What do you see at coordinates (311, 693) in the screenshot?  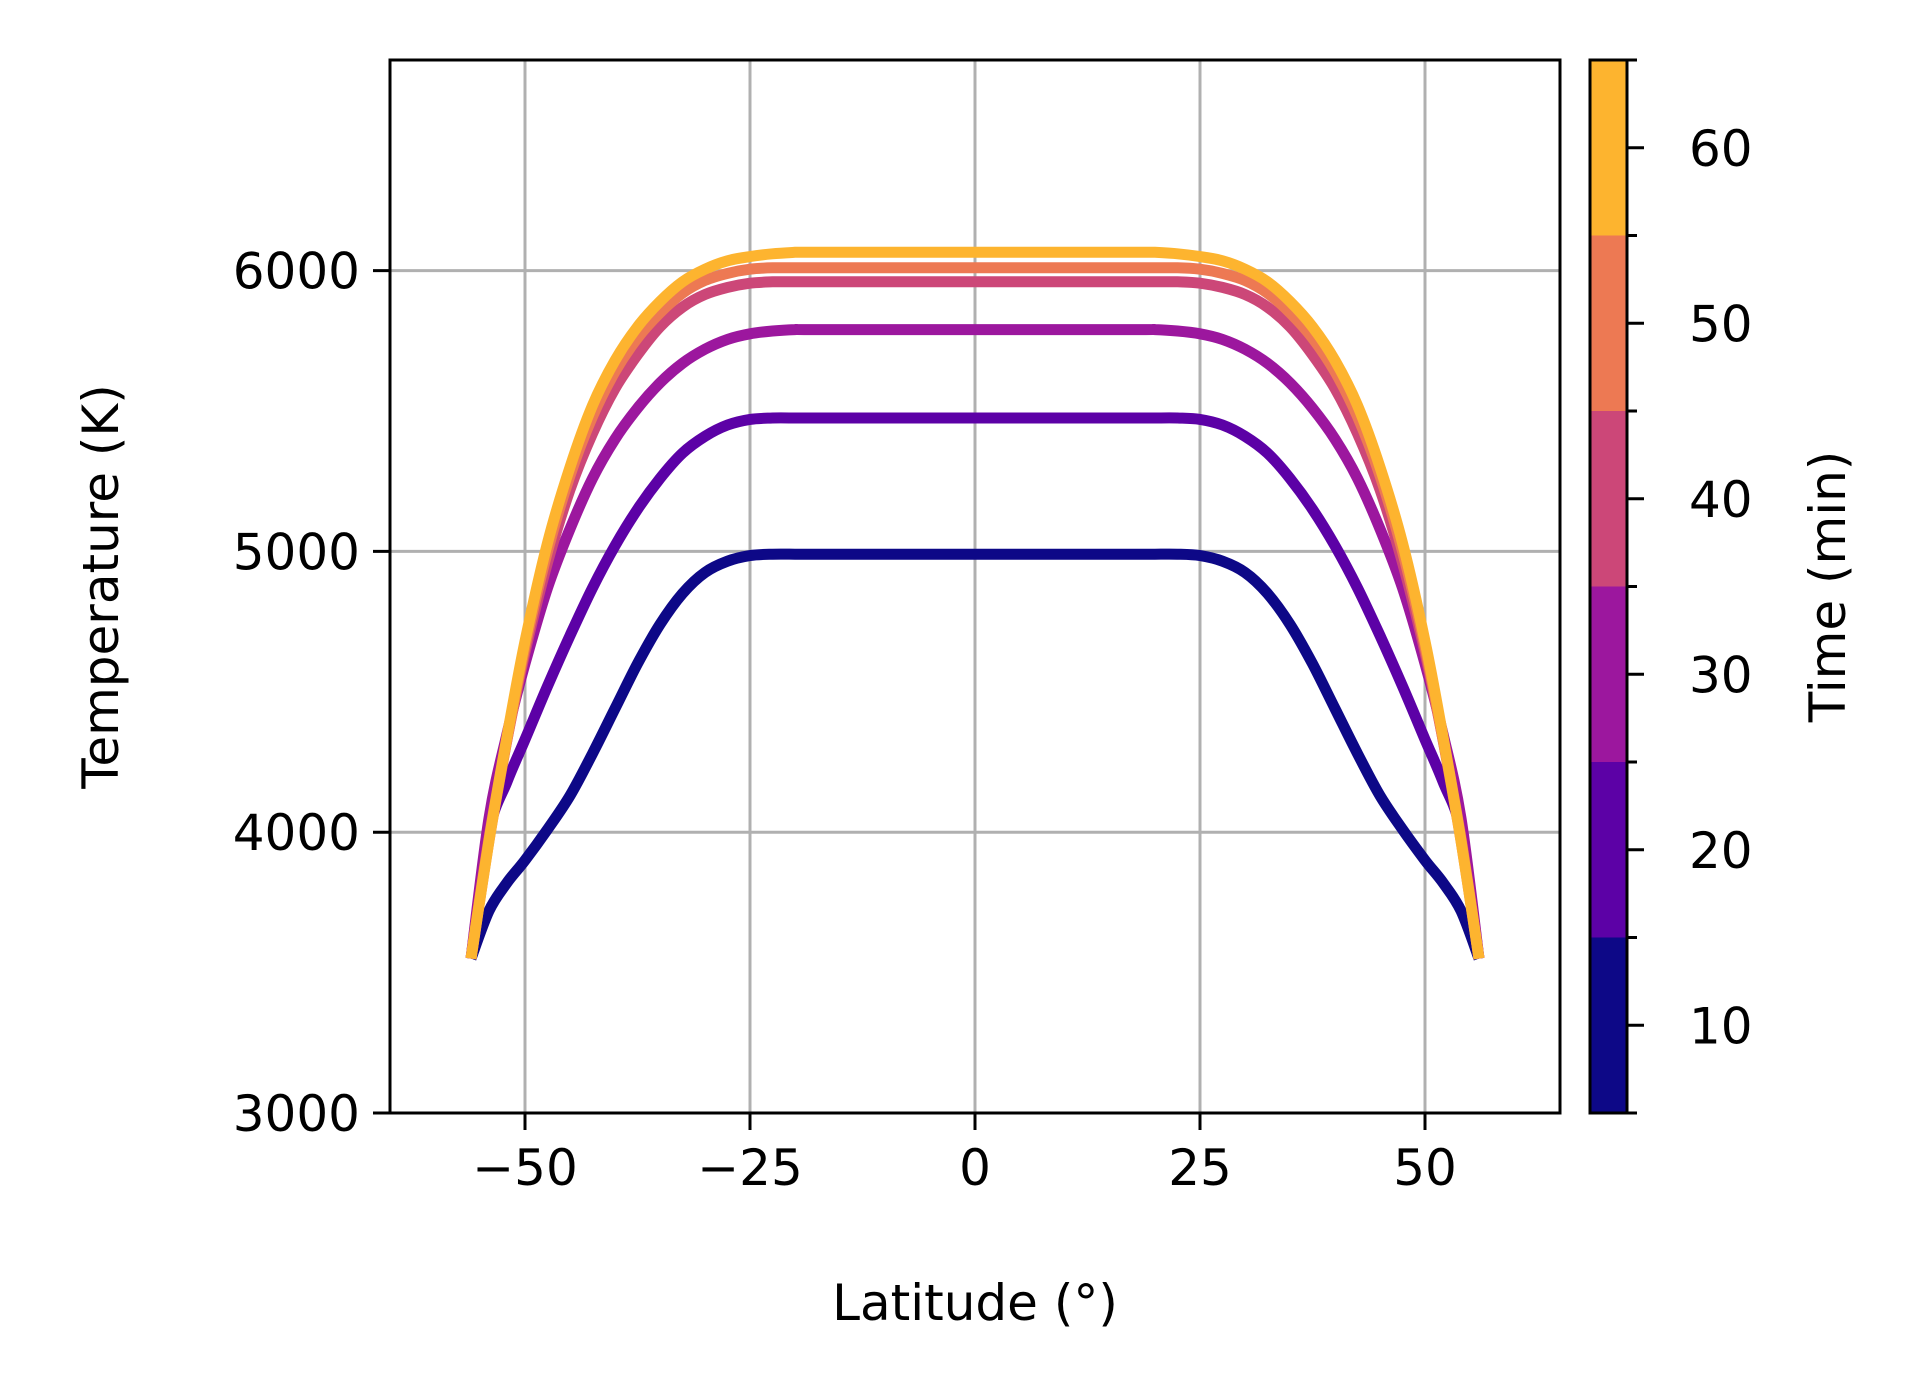 I see `y-axis-ticks: 3000 4000 5000 6000` at bounding box center [311, 693].